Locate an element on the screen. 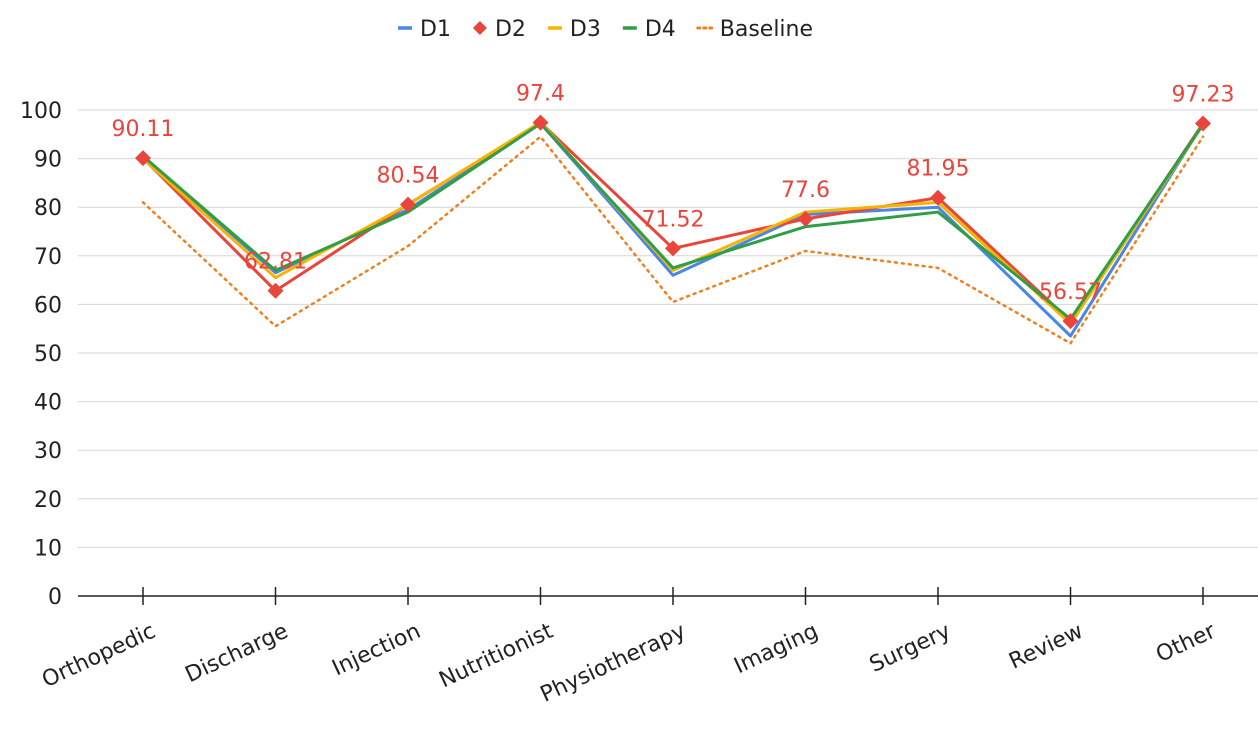 This screenshot has height=737, width=1258. legend-item-d4: D4 is located at coordinates (649, 29).